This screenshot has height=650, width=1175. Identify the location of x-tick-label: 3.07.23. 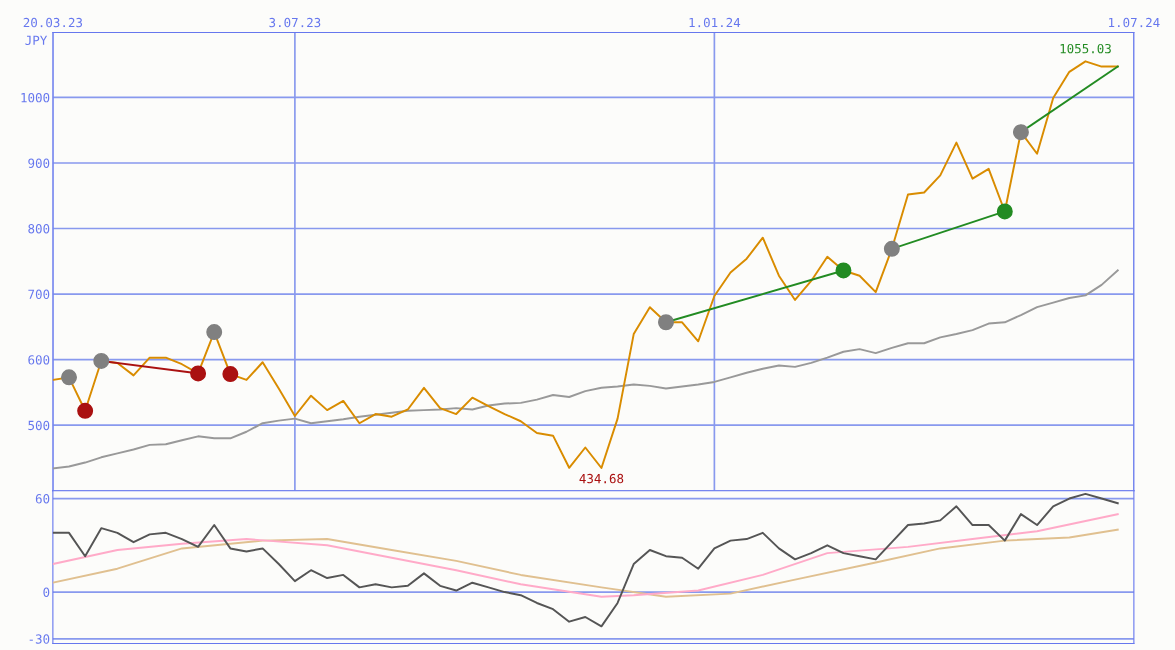
(295, 22).